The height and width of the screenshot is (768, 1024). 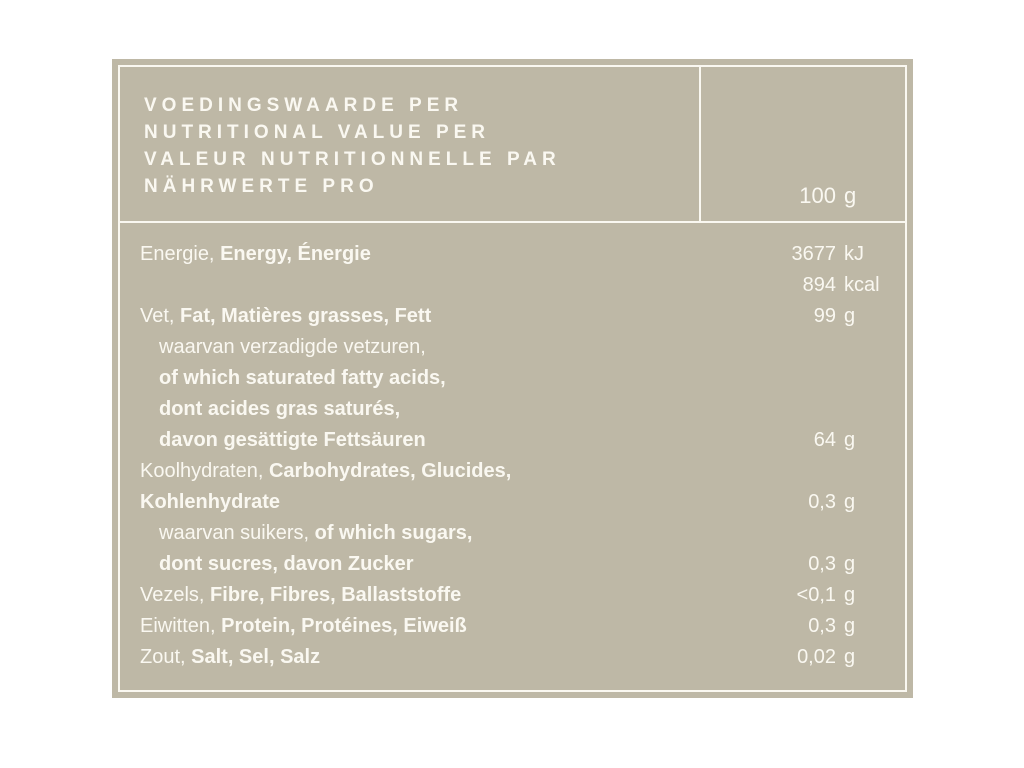 What do you see at coordinates (488, 409) in the screenshot?
I see `nutrient-name: dont acides gras saturés,` at bounding box center [488, 409].